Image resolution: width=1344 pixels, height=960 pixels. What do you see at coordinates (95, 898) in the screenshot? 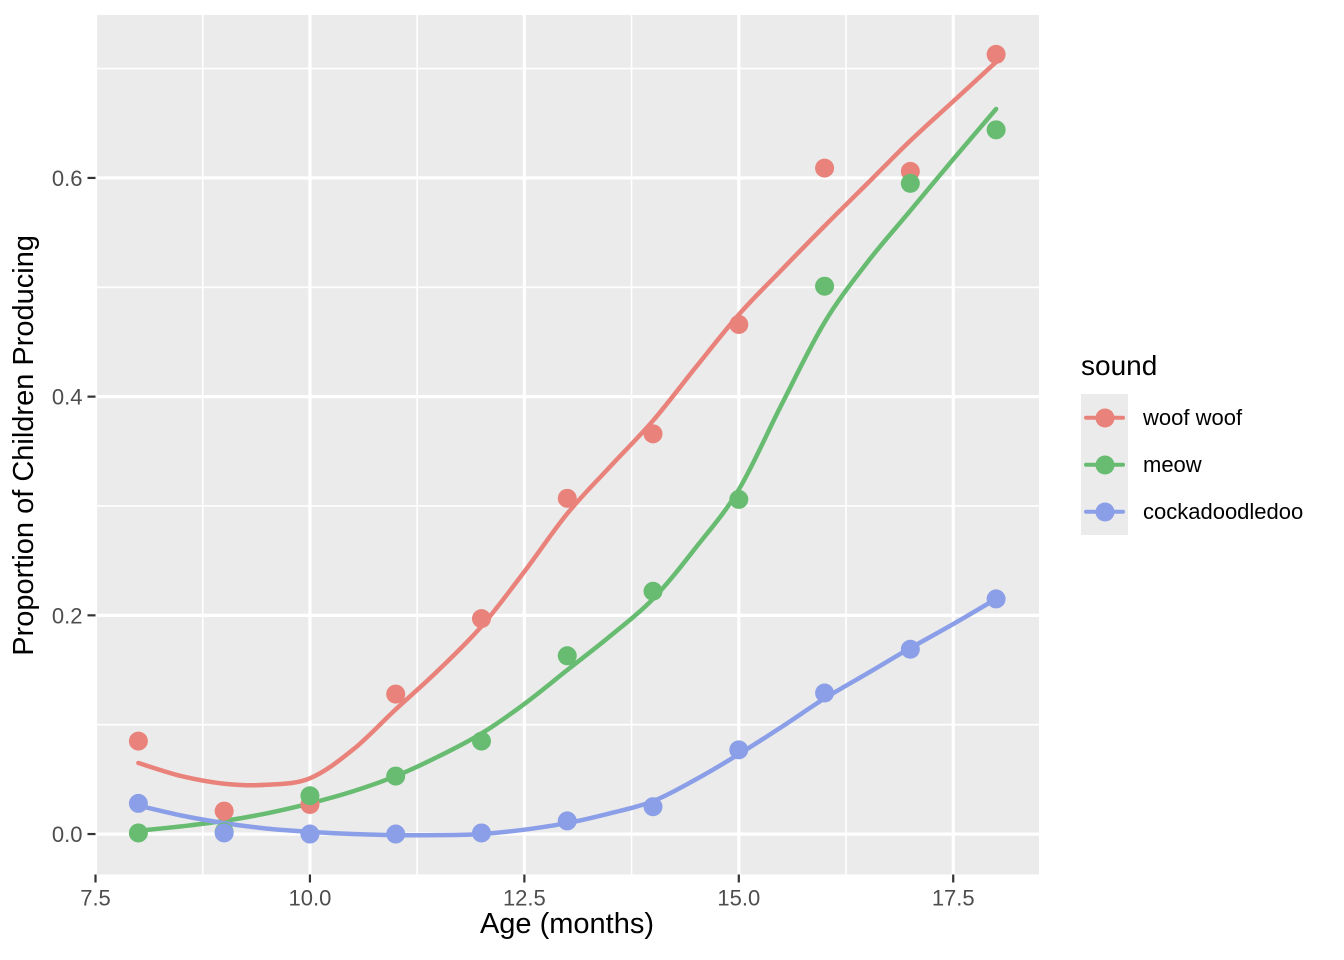
I see `x-tick-label: 7.5` at bounding box center [95, 898].